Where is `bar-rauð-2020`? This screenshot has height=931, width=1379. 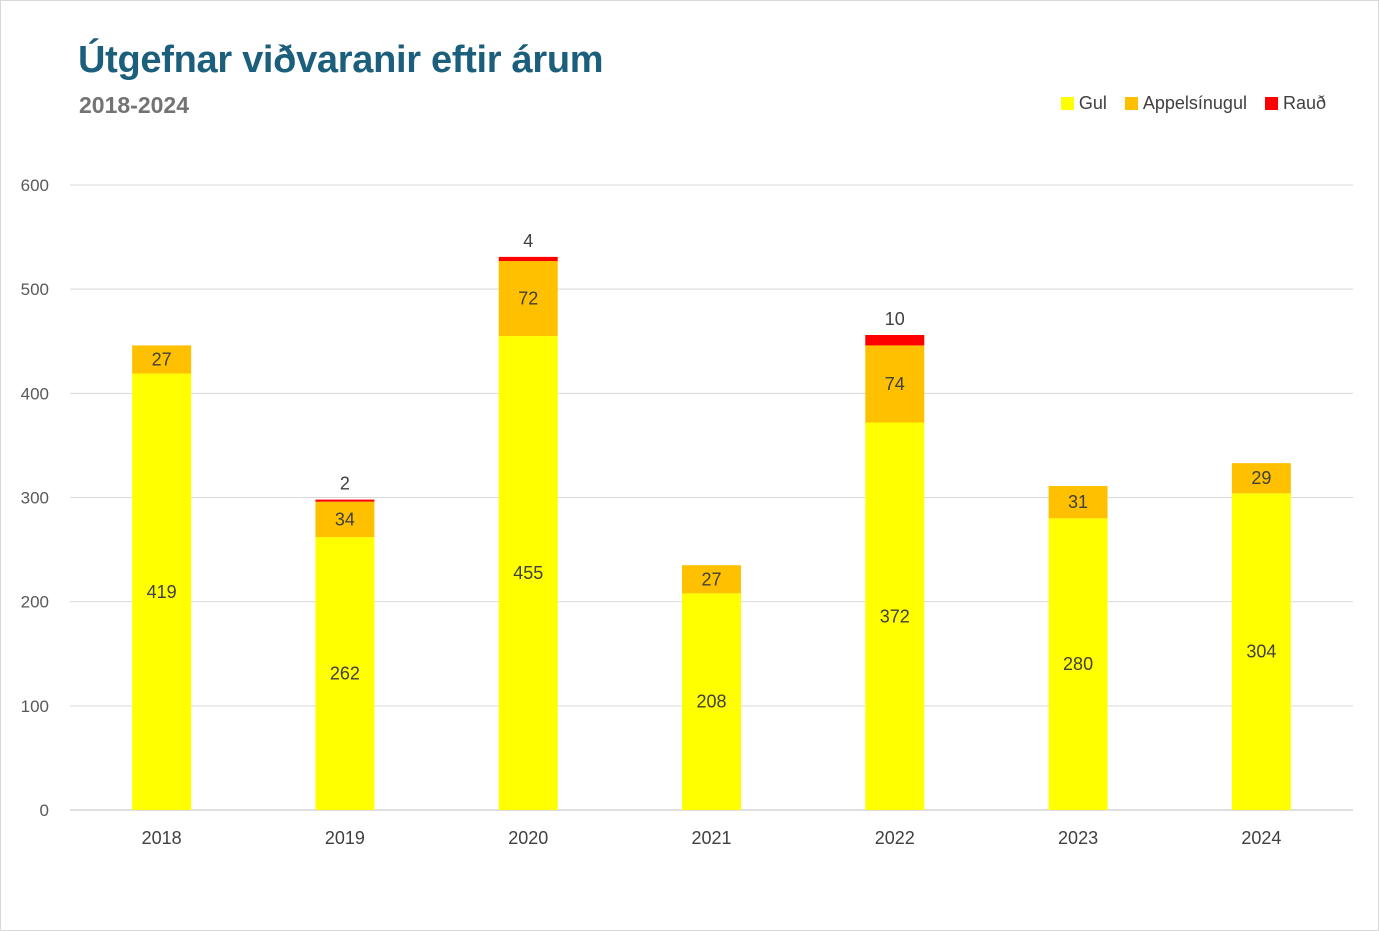 bar-rauð-2020 is located at coordinates (528, 259).